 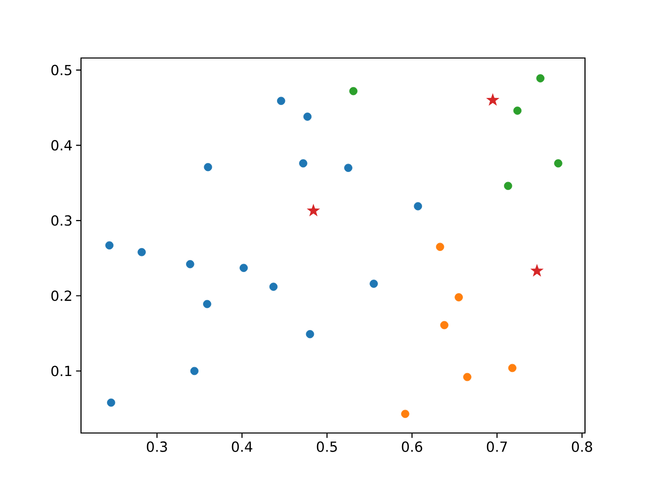 What do you see at coordinates (242, 446) in the screenshot?
I see `x-tick-label: 0.4` at bounding box center [242, 446].